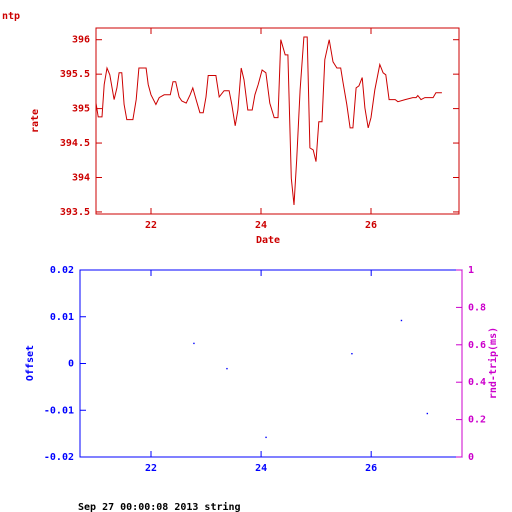 The width and height of the screenshot is (512, 512). What do you see at coordinates (477, 345) in the screenshot?
I see `y2-tick-label: 0.6` at bounding box center [477, 345].